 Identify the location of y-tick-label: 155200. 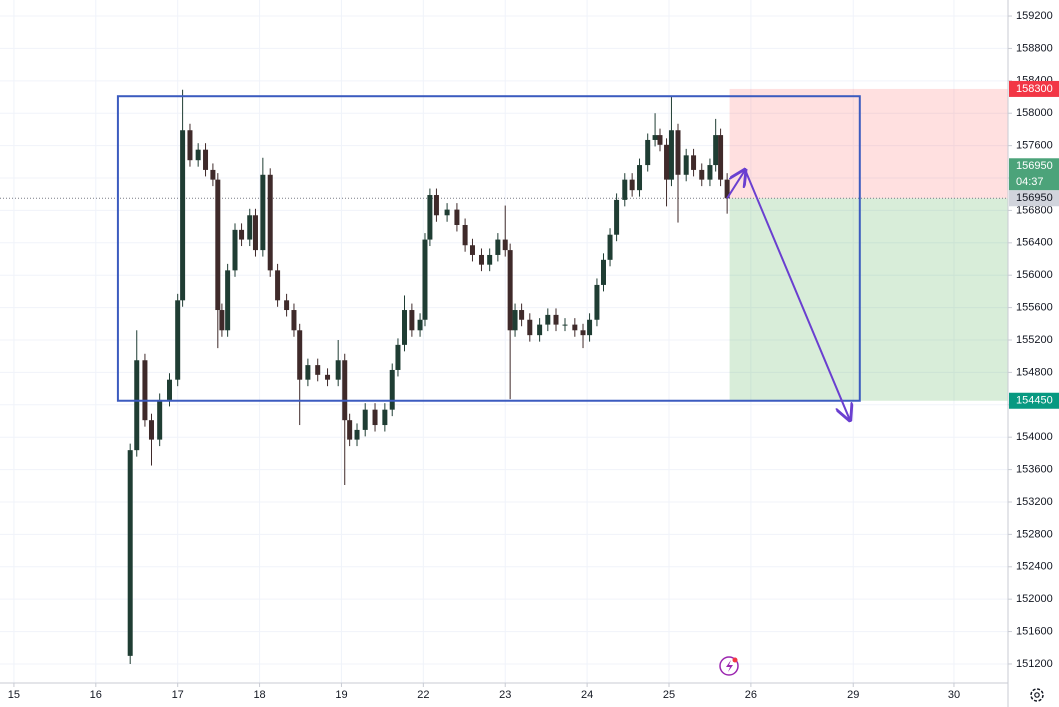
(1034, 340).